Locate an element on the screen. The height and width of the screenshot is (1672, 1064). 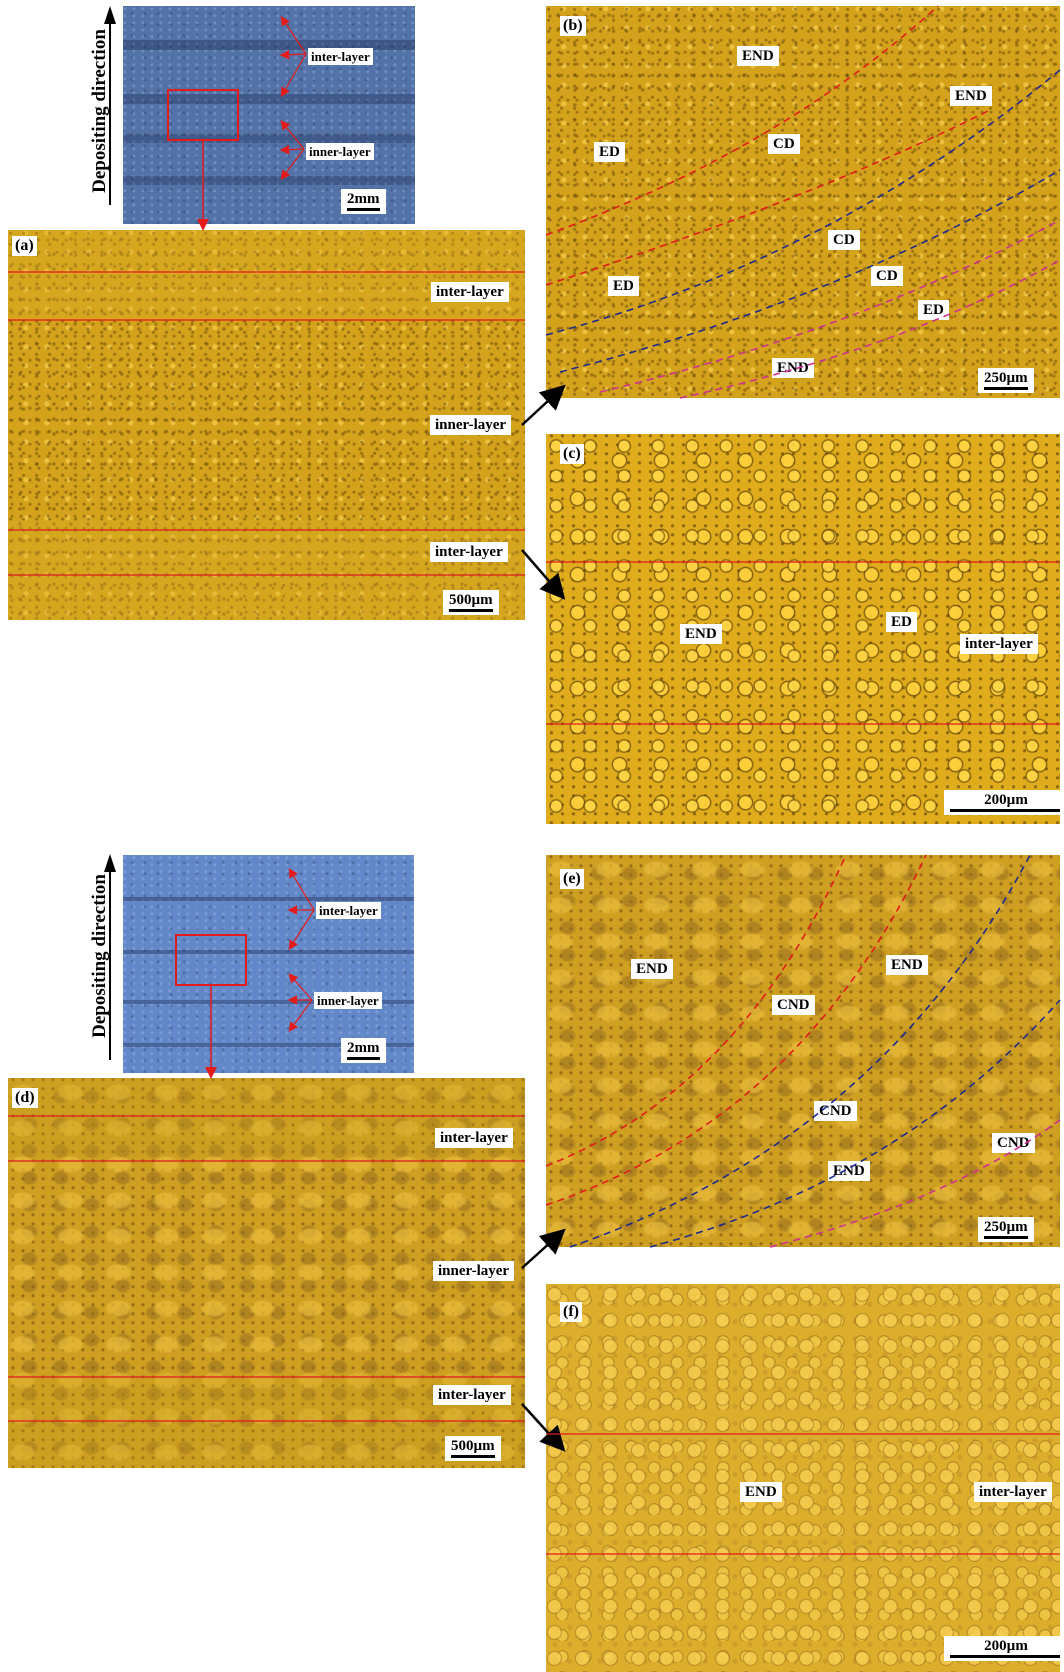
phase-label-e3: CND is located at coordinates (793, 1005).